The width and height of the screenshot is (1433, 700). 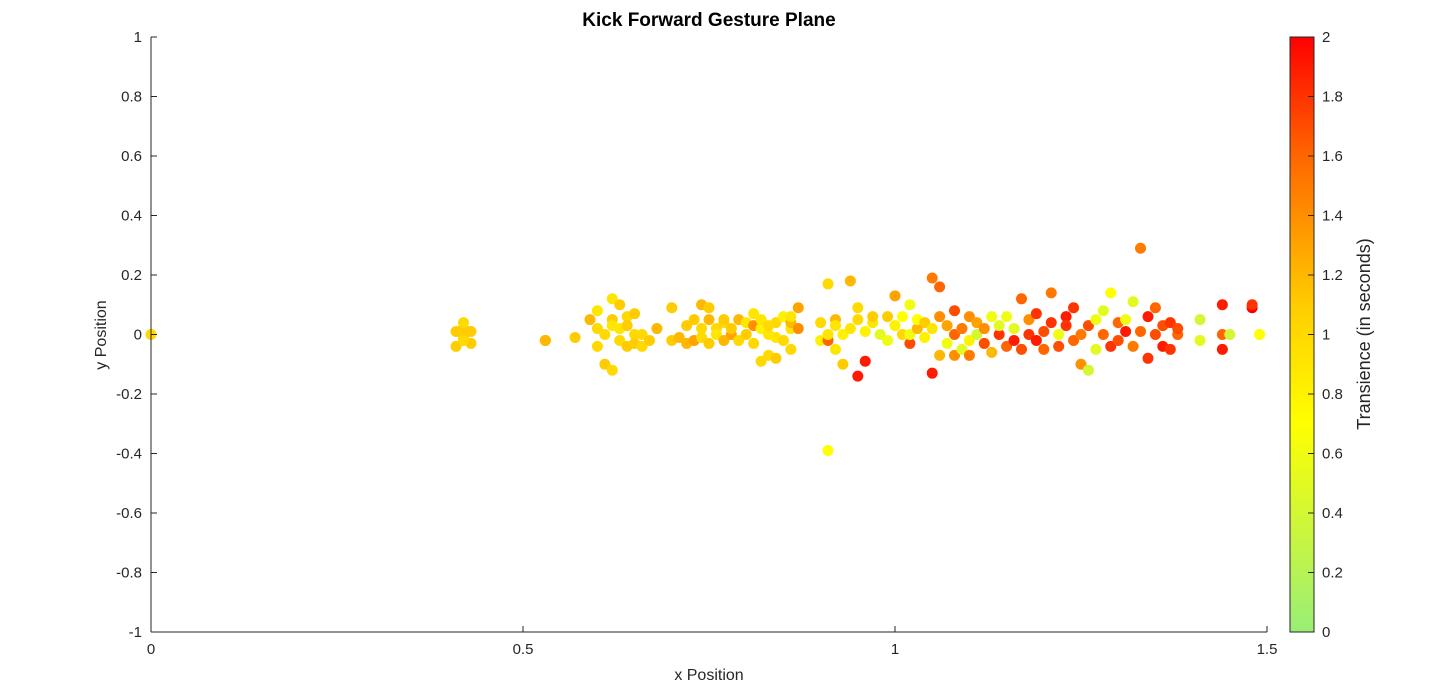 I want to click on colorbar-tick-label: 1.6, so click(x=1332, y=156).